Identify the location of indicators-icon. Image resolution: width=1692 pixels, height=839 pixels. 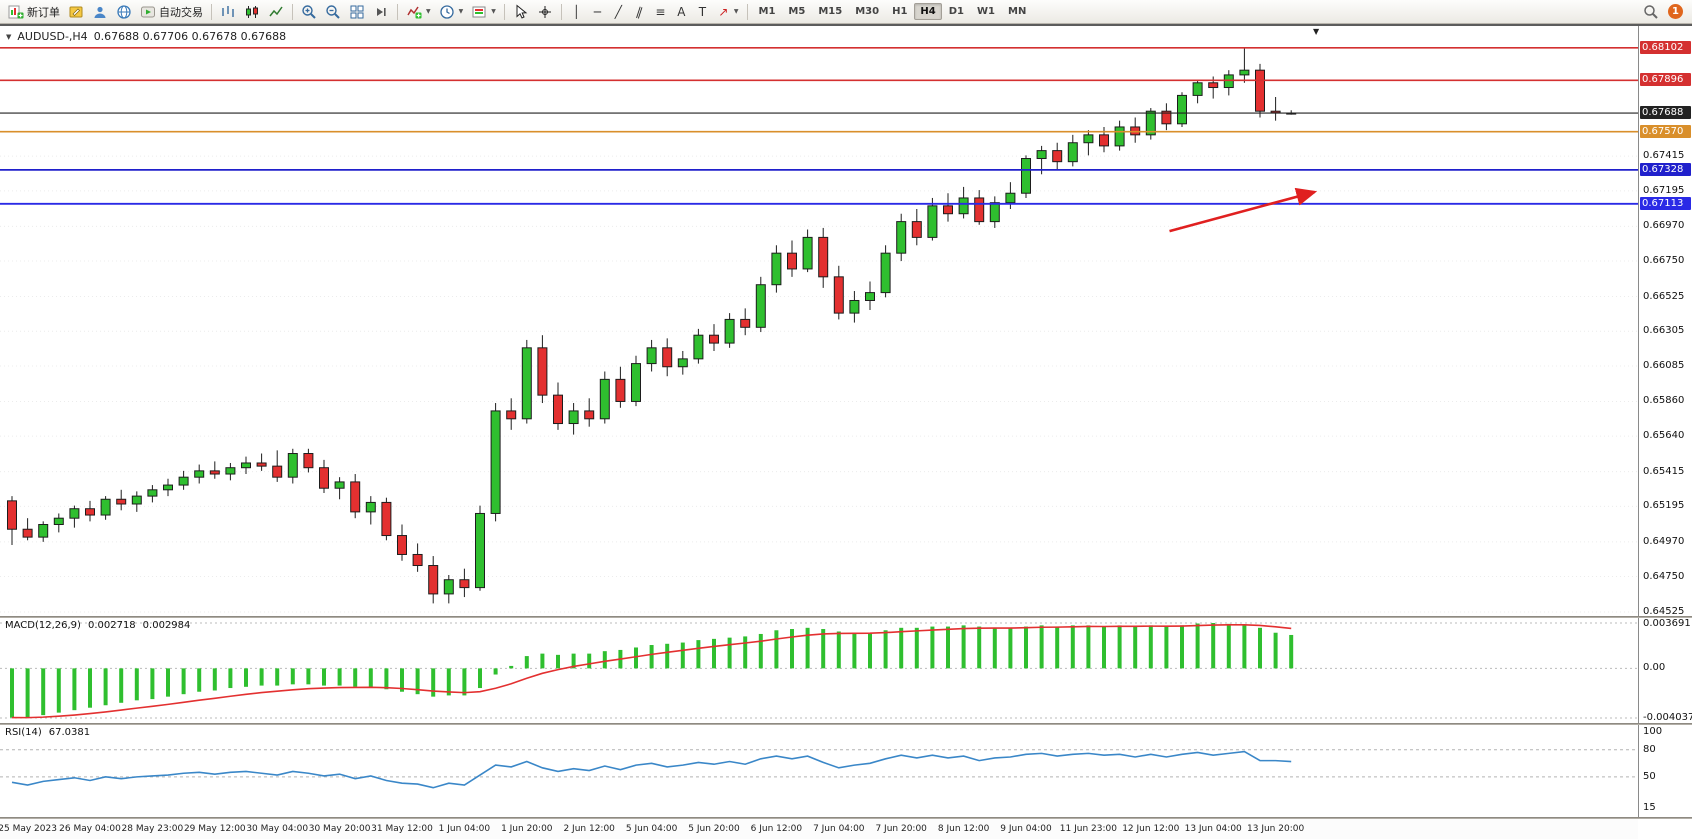
(414, 12).